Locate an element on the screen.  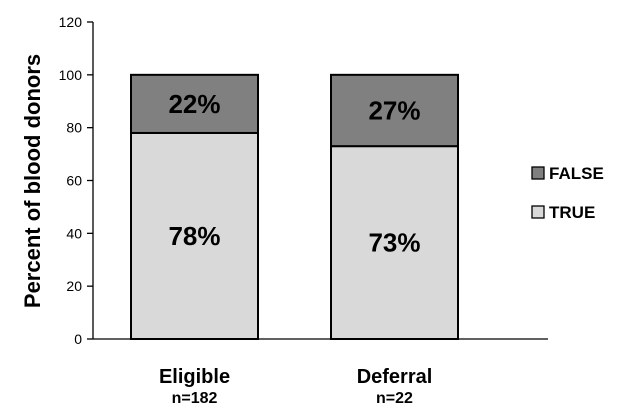
legend: FALSE TRUE is located at coordinates (567, 193).